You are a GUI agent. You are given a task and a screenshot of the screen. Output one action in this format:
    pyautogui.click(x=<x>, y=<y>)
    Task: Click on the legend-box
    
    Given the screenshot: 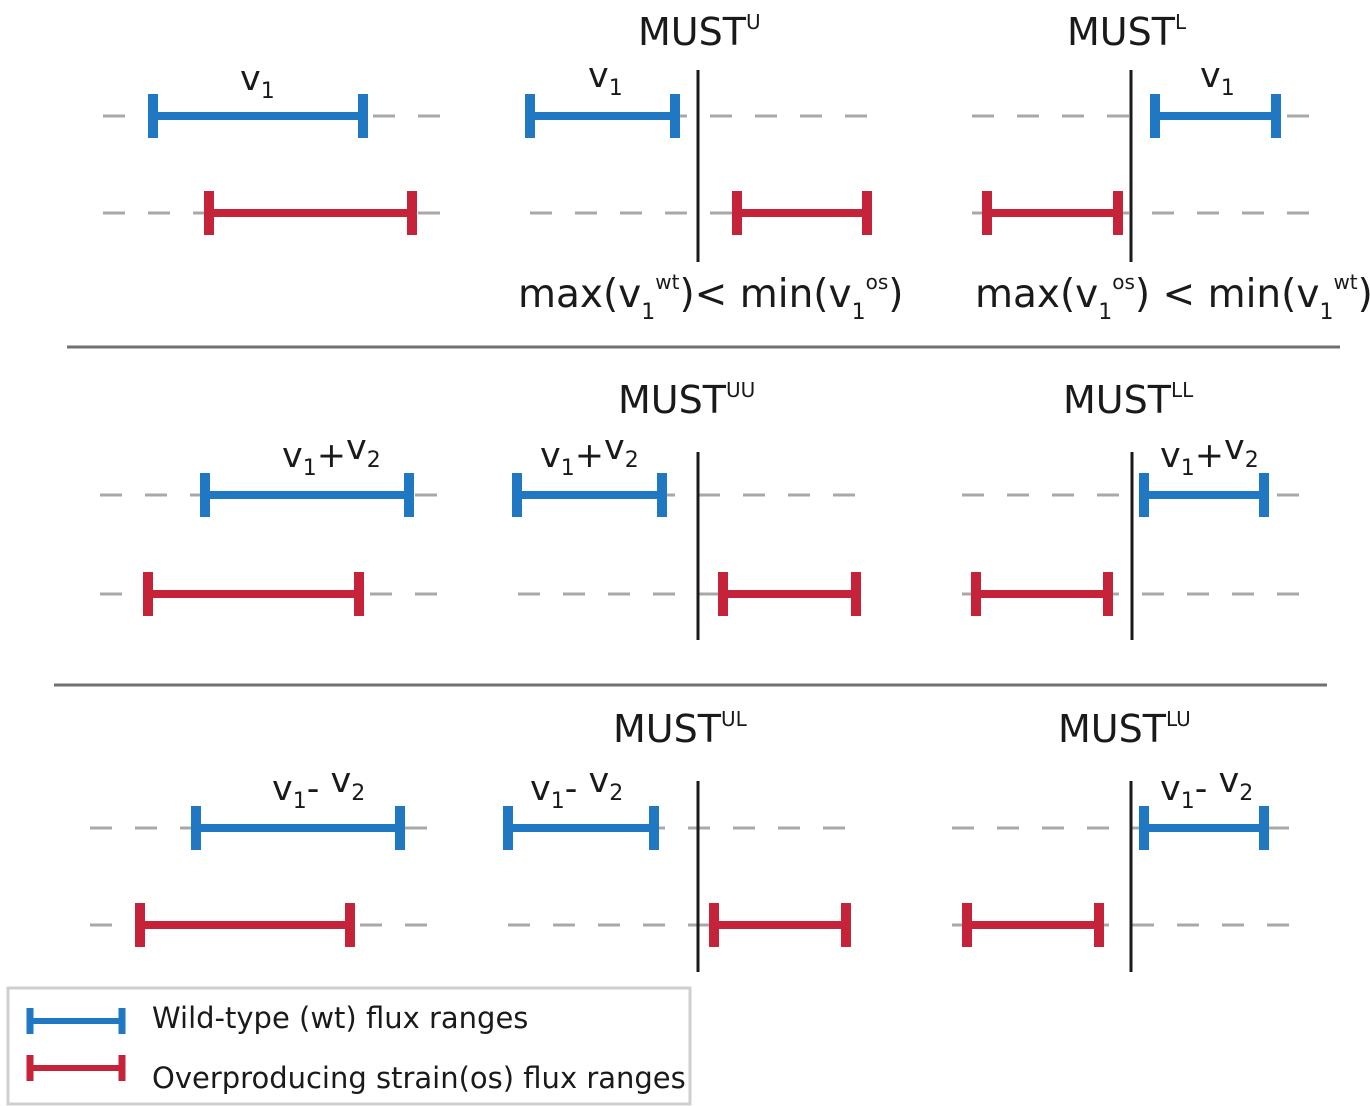 What is the action you would take?
    pyautogui.click(x=349, y=1046)
    